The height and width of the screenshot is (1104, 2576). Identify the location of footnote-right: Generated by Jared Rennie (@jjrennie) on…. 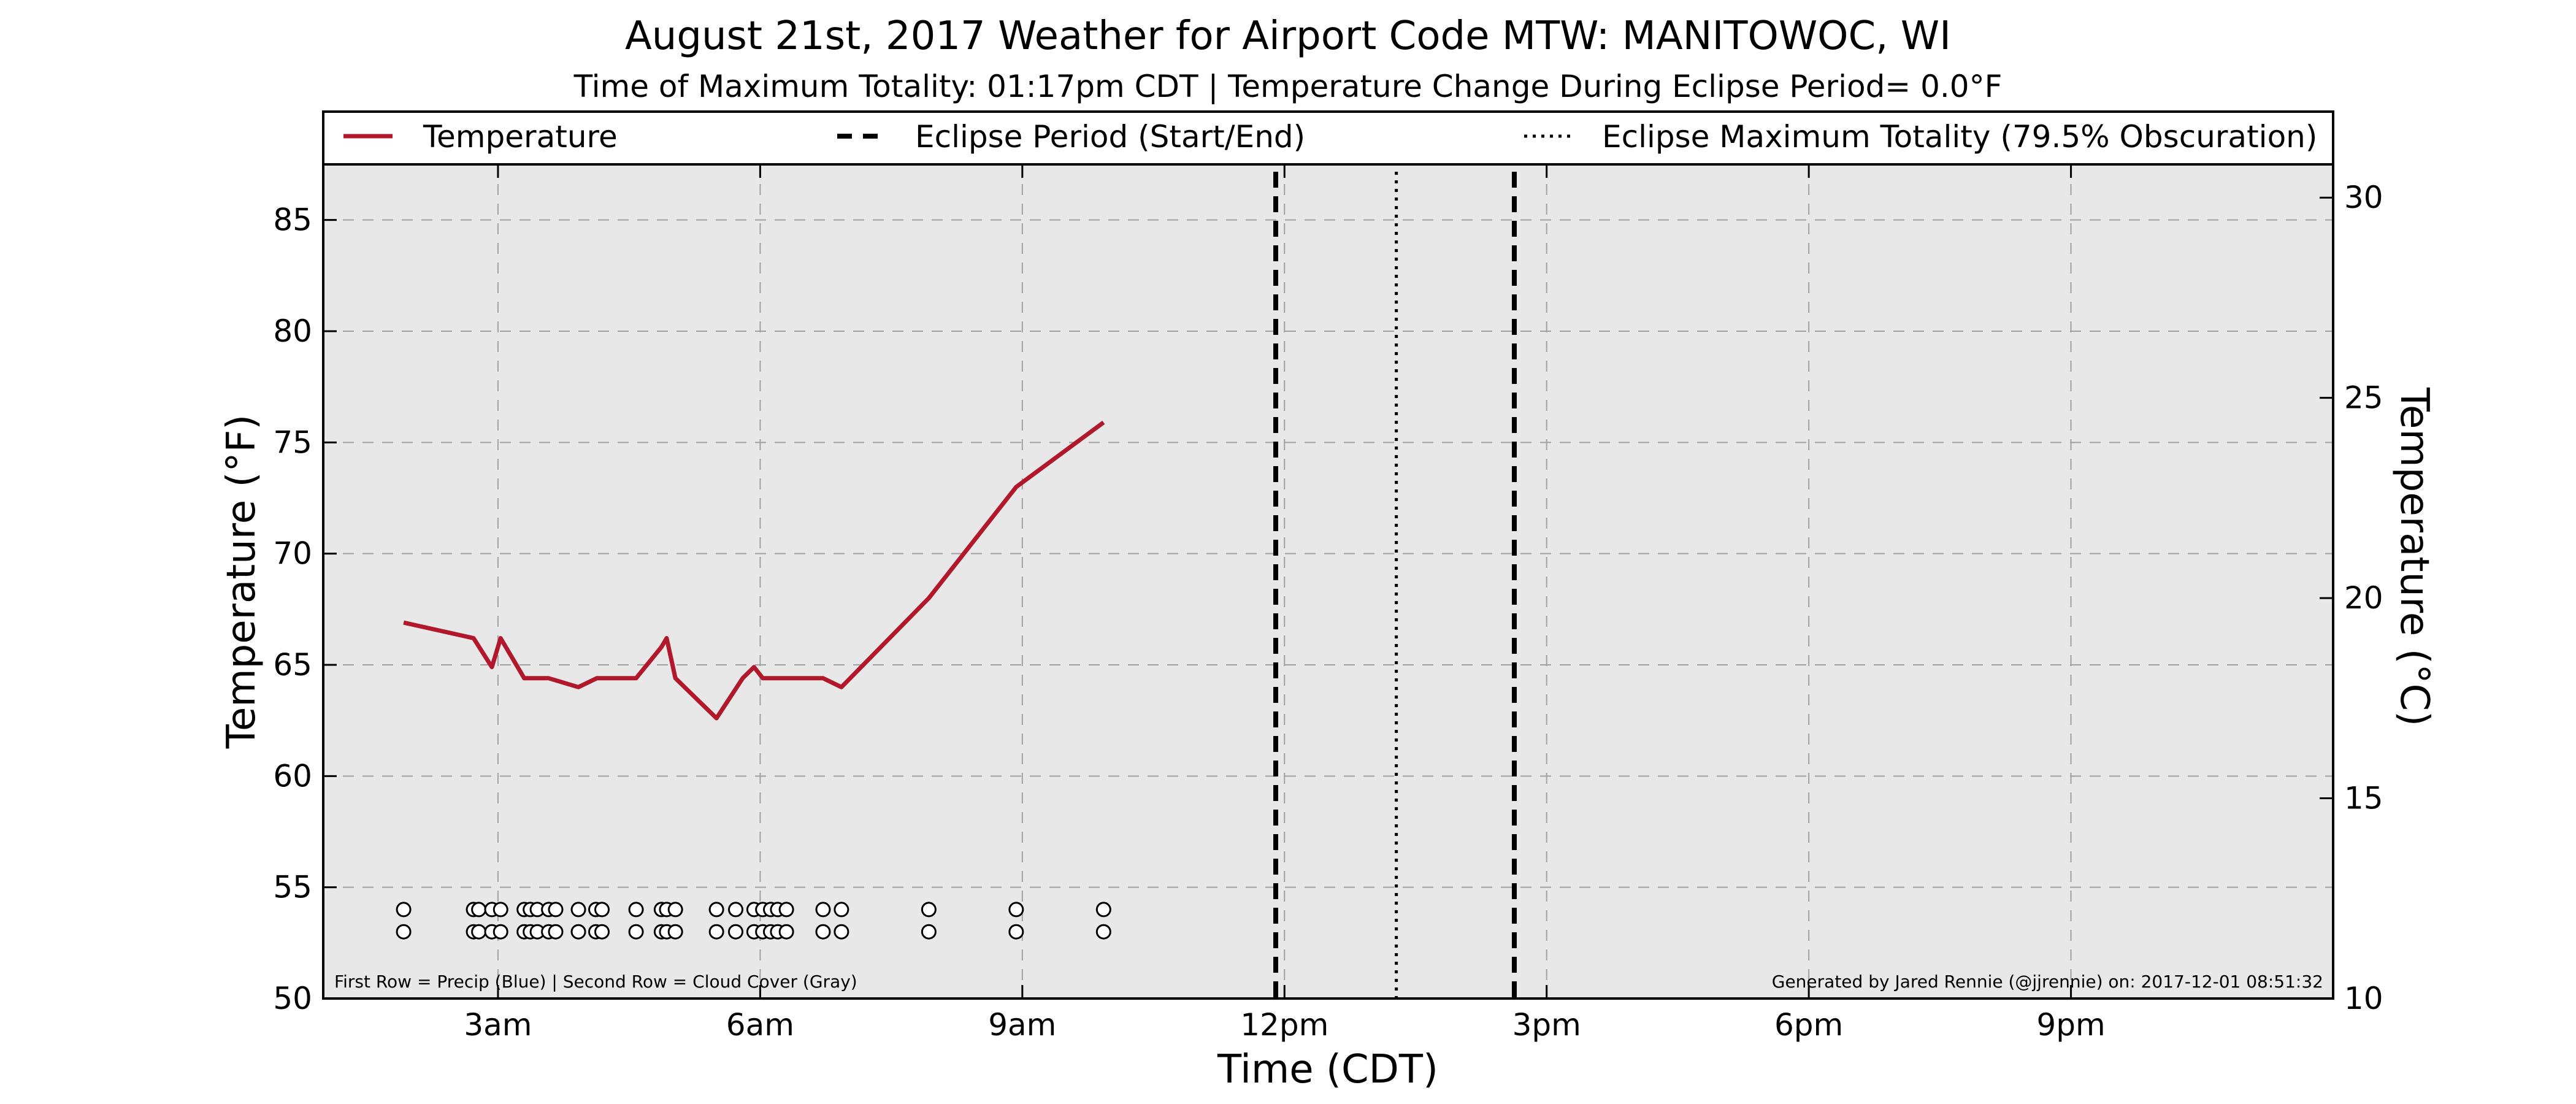
(2047, 982).